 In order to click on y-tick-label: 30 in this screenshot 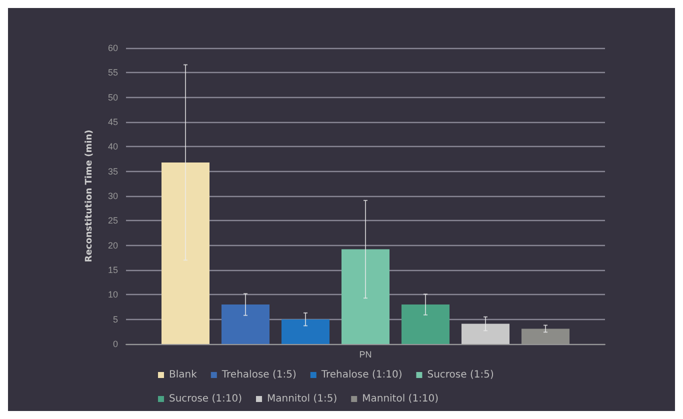, I will do `click(113, 196)`.